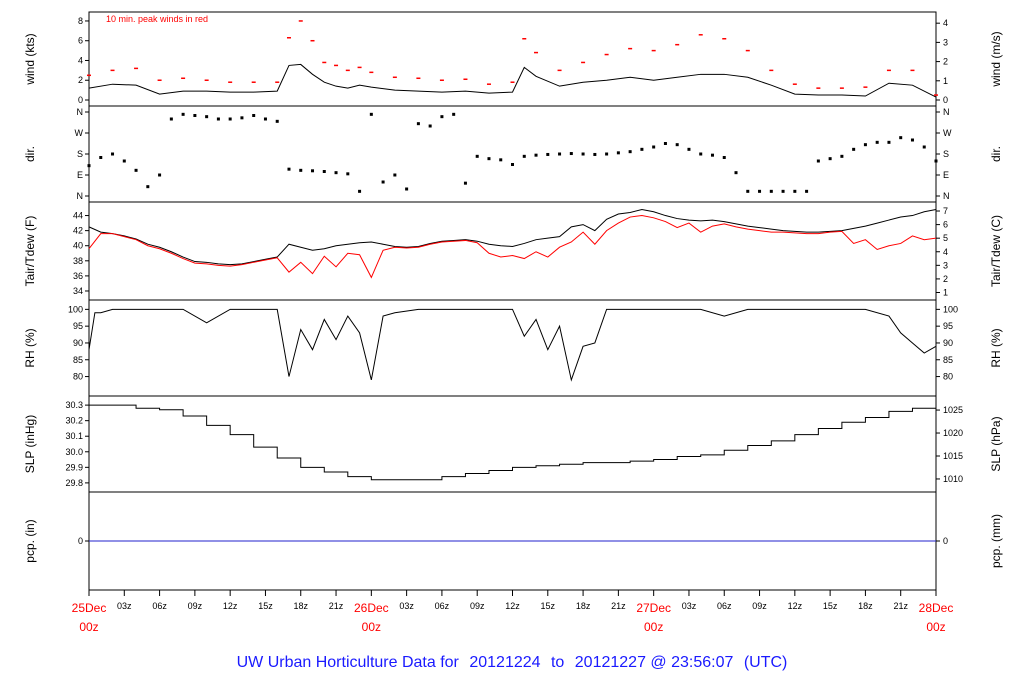 Image resolution: width=1024 pixels, height=700 pixels. What do you see at coordinates (512, 154) in the screenshot?
I see `panel-frame-dir` at bounding box center [512, 154].